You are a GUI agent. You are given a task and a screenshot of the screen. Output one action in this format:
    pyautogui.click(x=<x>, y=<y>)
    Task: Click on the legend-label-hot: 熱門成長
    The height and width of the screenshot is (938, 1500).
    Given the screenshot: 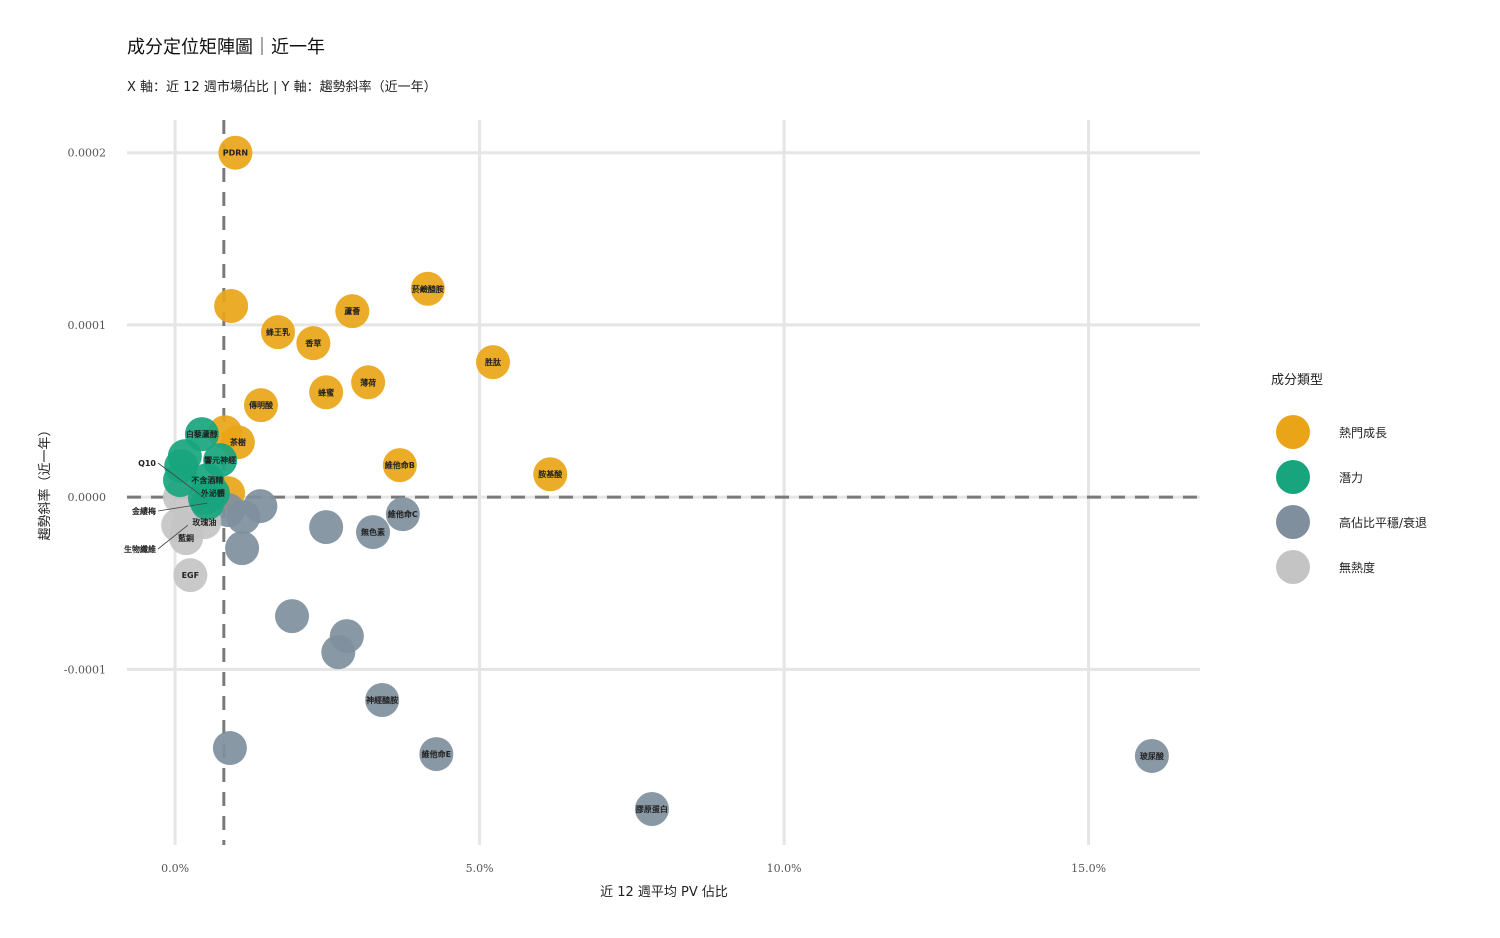 What is the action you would take?
    pyautogui.click(x=1363, y=433)
    